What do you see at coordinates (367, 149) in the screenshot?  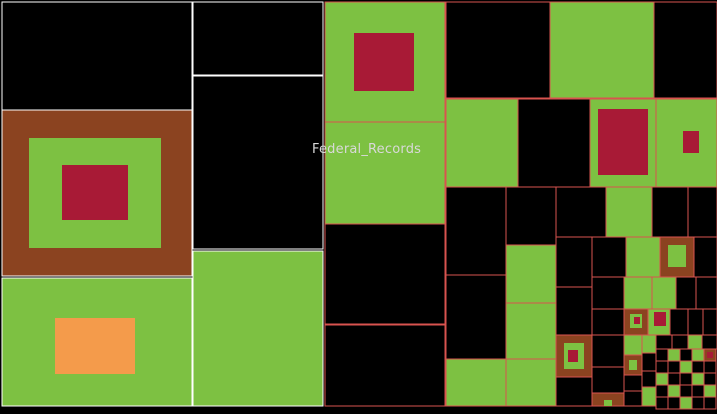 I see `treemap-root-label: Federal_Records` at bounding box center [367, 149].